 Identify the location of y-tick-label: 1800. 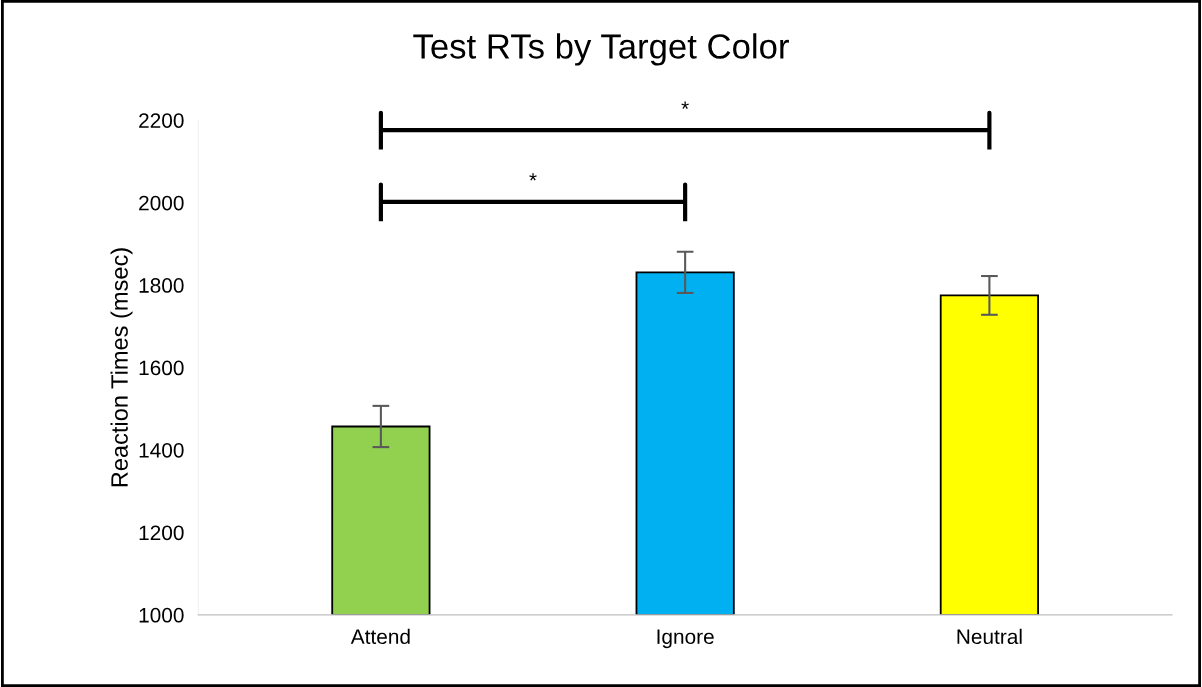
(161, 285).